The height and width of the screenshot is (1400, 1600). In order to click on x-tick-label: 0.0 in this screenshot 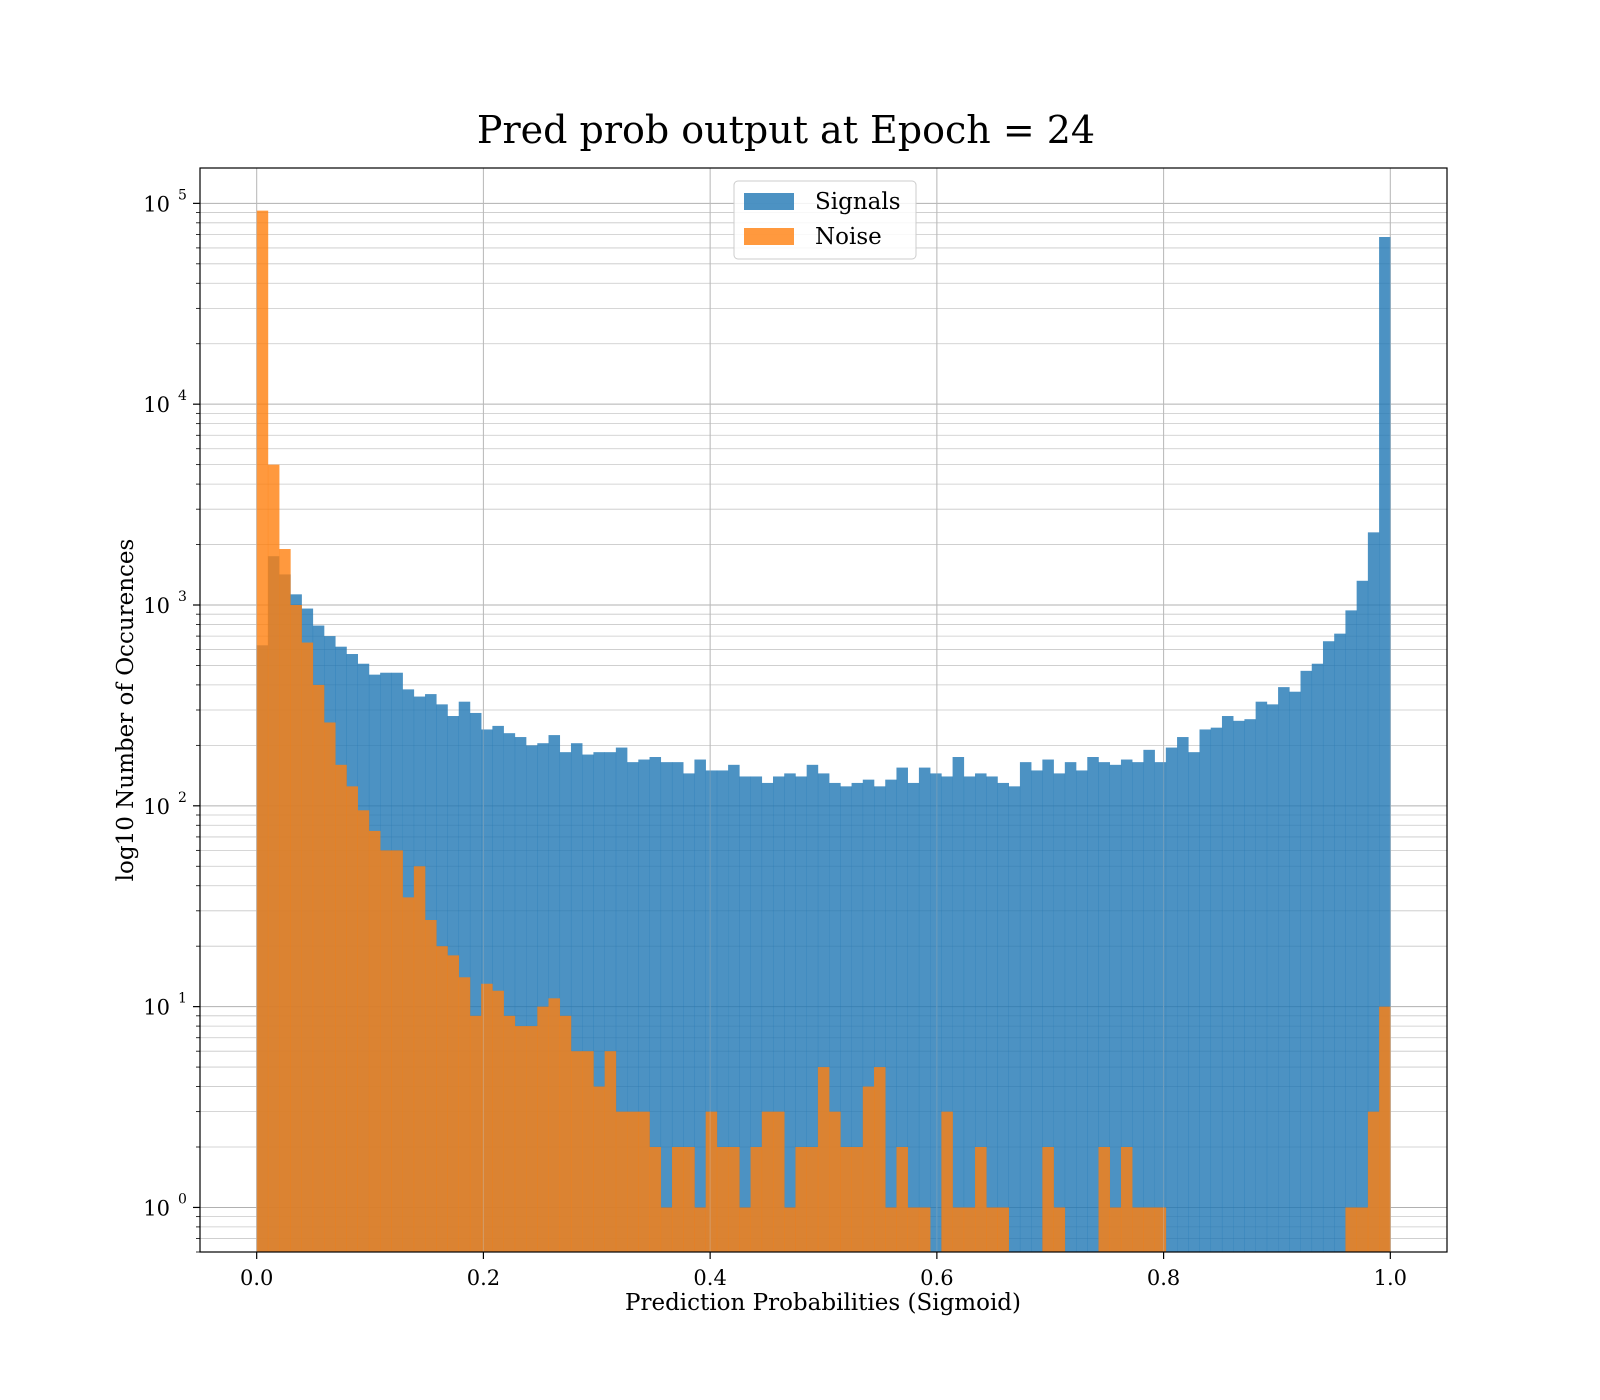, I will do `click(256, 1278)`.